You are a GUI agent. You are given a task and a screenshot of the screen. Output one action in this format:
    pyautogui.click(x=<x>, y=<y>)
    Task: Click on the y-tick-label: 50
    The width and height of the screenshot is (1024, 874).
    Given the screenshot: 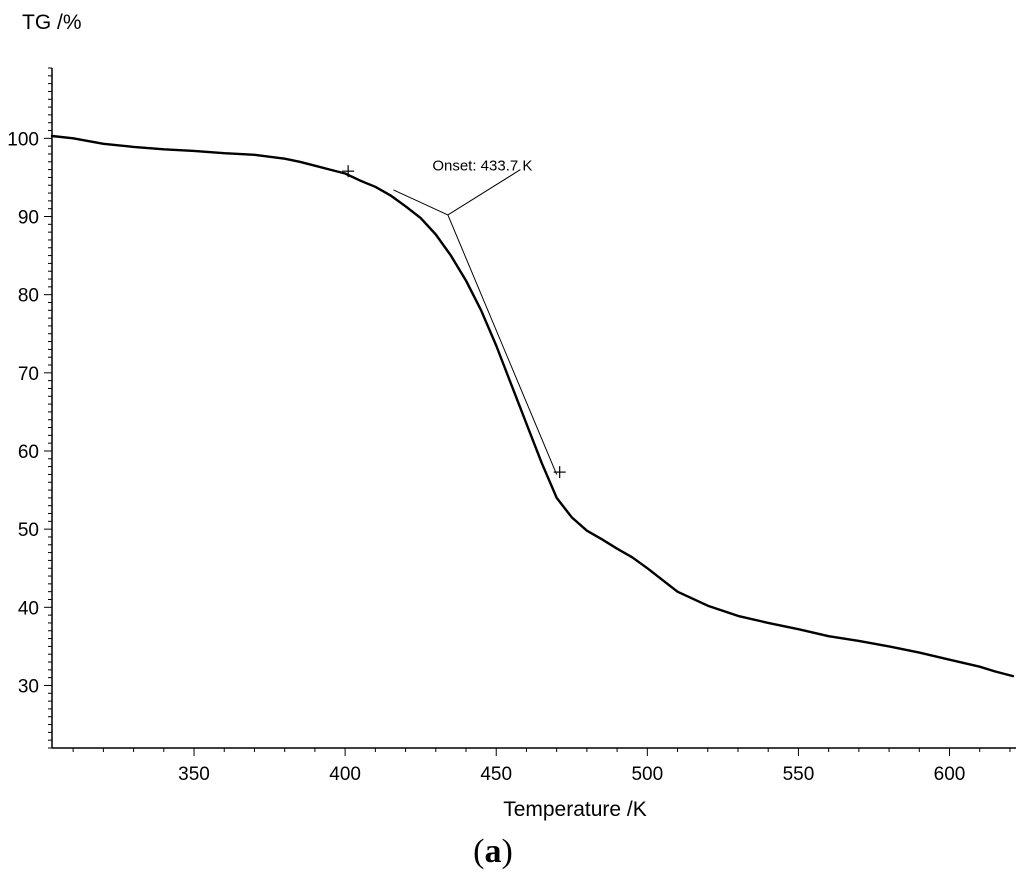 What is the action you would take?
    pyautogui.click(x=28, y=530)
    